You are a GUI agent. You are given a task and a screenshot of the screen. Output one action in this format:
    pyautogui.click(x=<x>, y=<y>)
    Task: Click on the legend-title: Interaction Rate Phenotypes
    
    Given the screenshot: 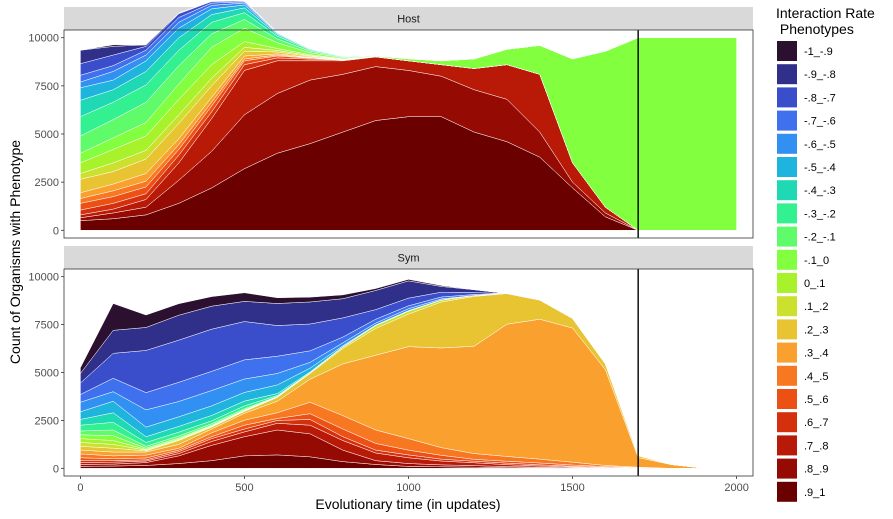 What is the action you would take?
    pyautogui.click(x=825, y=21)
    